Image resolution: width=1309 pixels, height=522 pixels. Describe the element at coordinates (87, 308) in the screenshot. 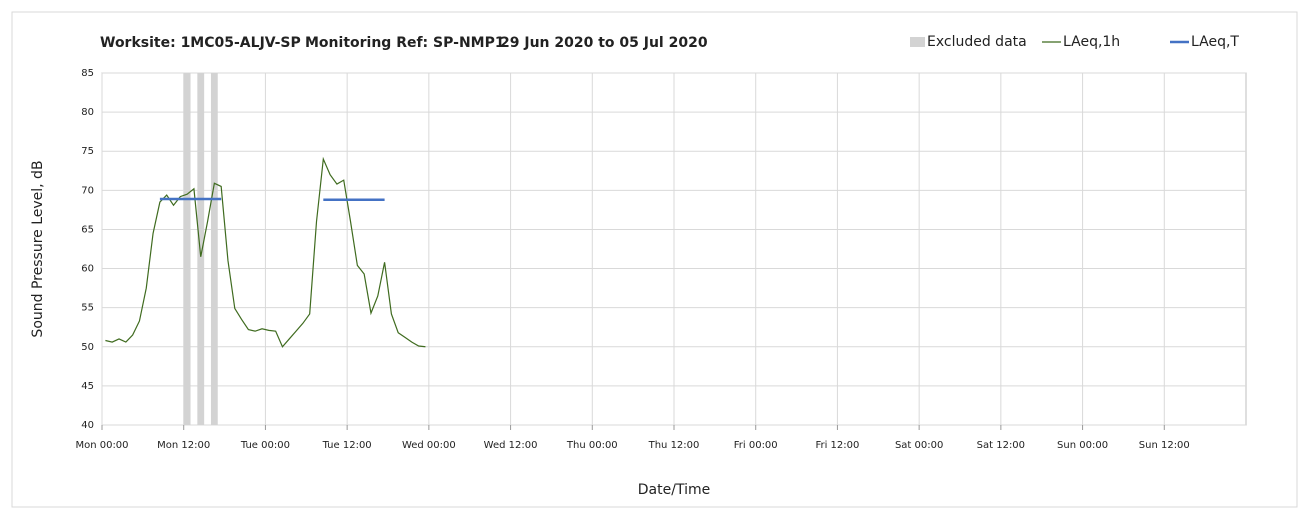

I see `y-tick-label: 55` at that location.